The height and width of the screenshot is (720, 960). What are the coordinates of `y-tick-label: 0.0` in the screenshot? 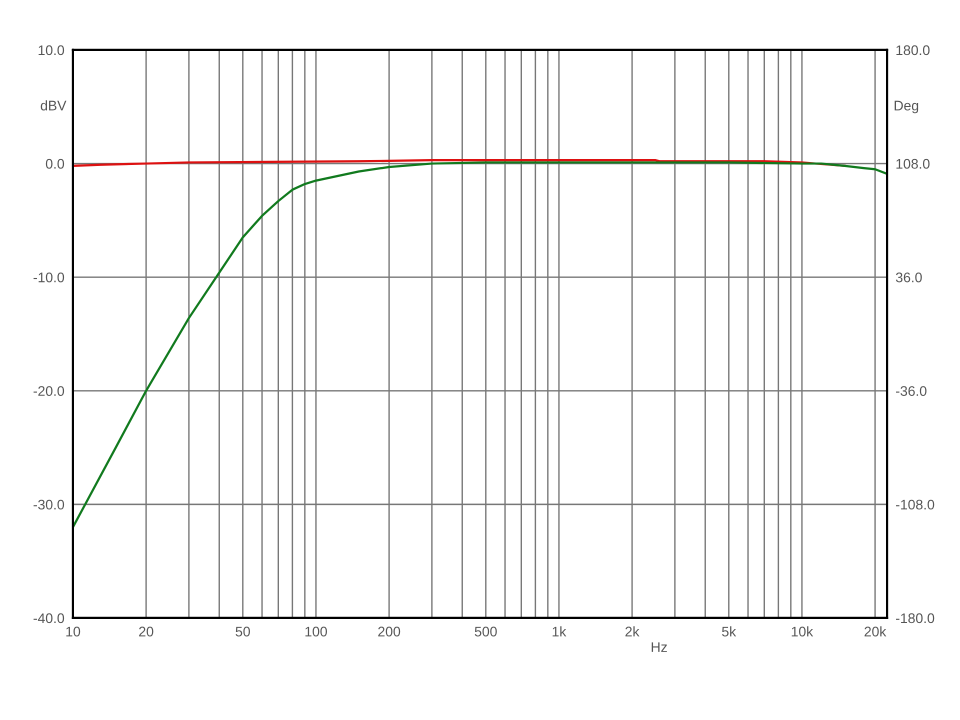 It's located at (55, 163).